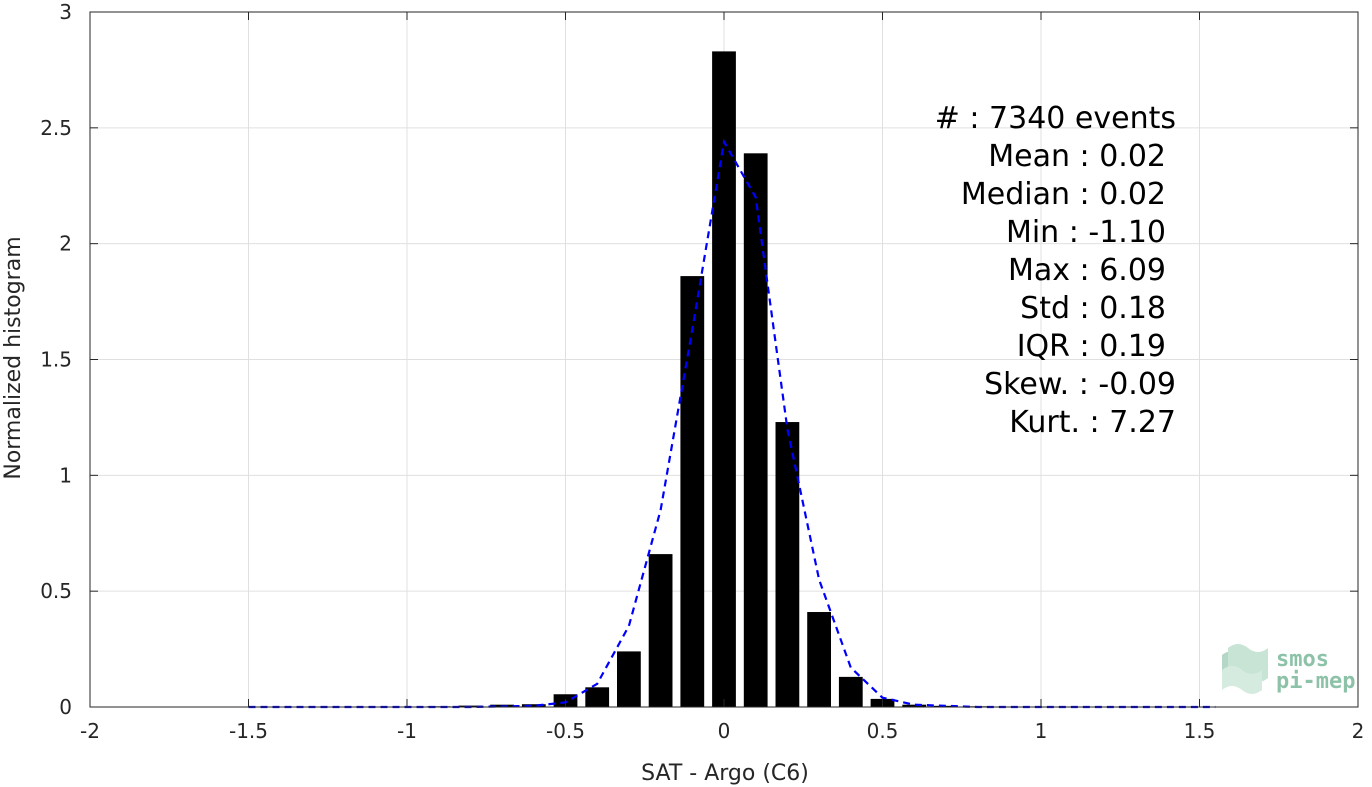  What do you see at coordinates (883, 731) in the screenshot?
I see `x-tick-label: 0.5` at bounding box center [883, 731].